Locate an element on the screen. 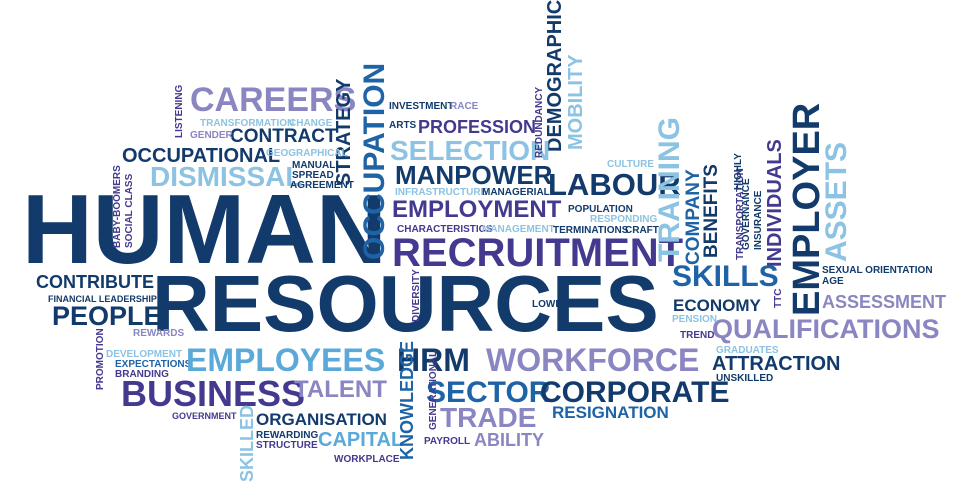 Image resolution: width=967 pixels, height=501 pixels. word-skills: SKILLS is located at coordinates (725, 276).